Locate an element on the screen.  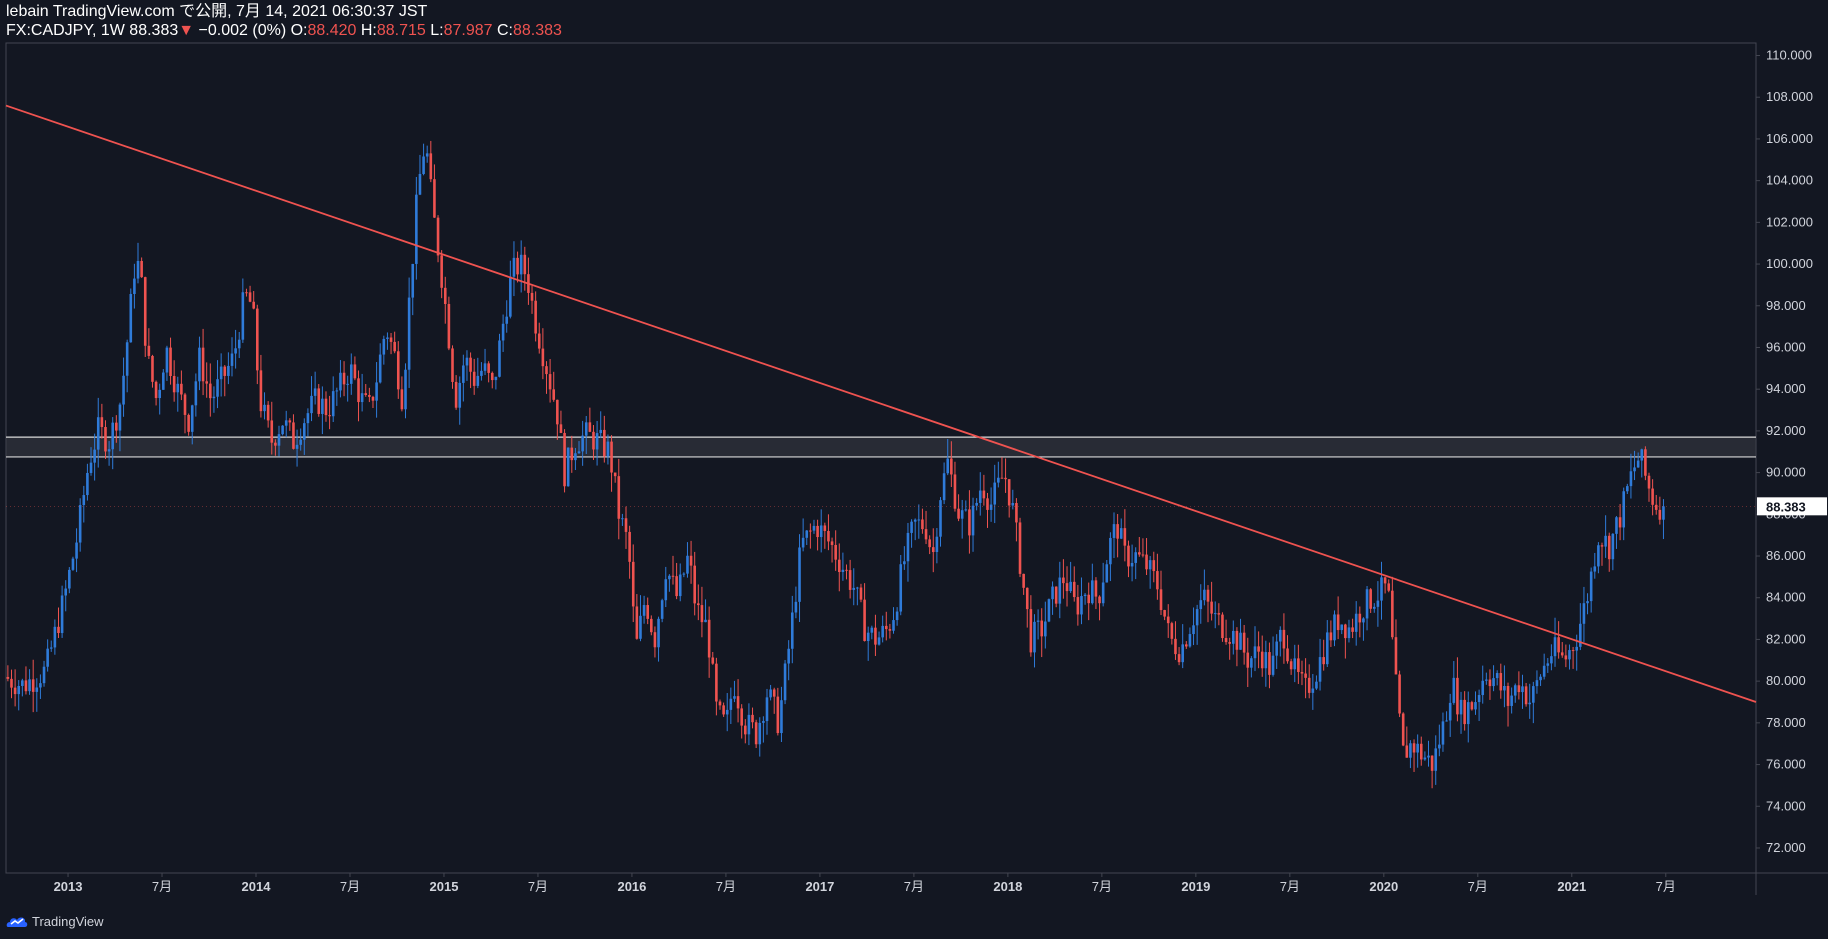
resistance-zone is located at coordinates (881, 447).